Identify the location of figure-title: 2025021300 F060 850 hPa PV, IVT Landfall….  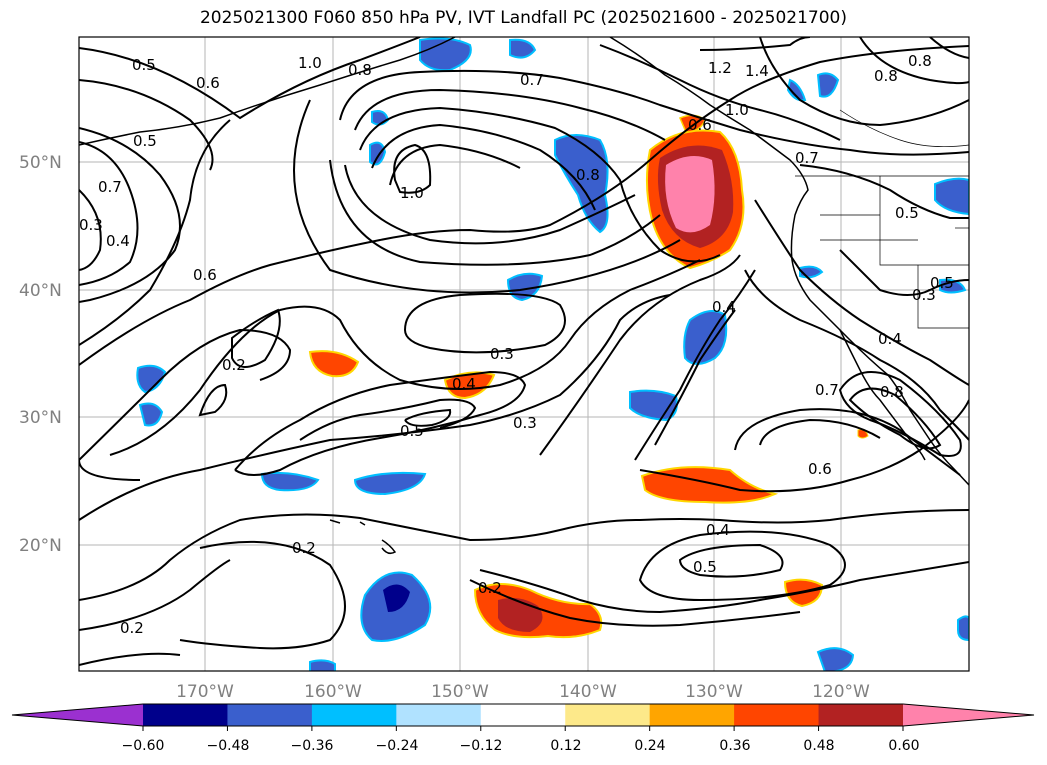
(523, 18).